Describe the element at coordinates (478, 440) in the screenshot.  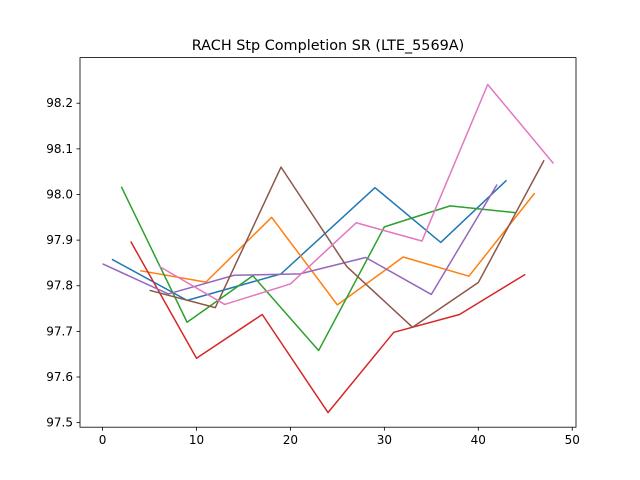
I see `x-tick-label: 40` at that location.